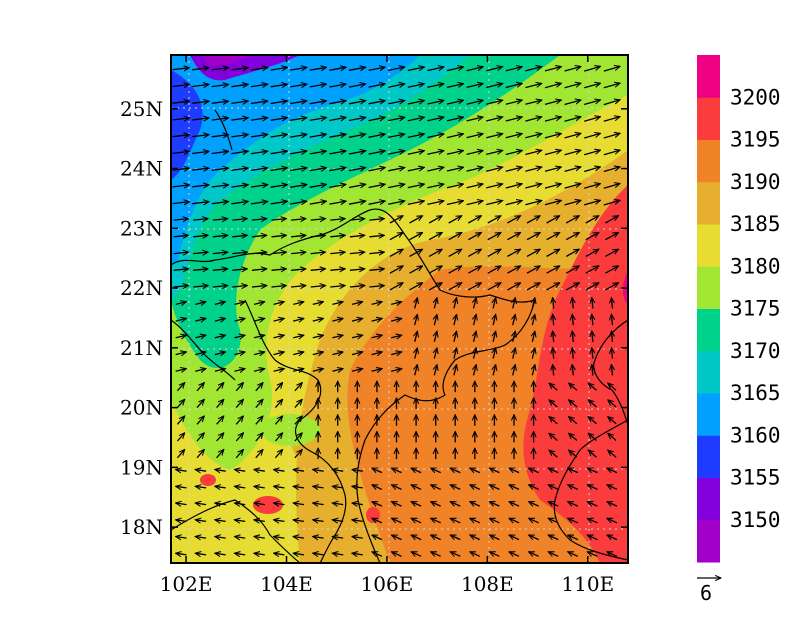 This screenshot has height=618, width=800. Describe the element at coordinates (755, 393) in the screenshot. I see `colorbar-label: 3165` at that location.